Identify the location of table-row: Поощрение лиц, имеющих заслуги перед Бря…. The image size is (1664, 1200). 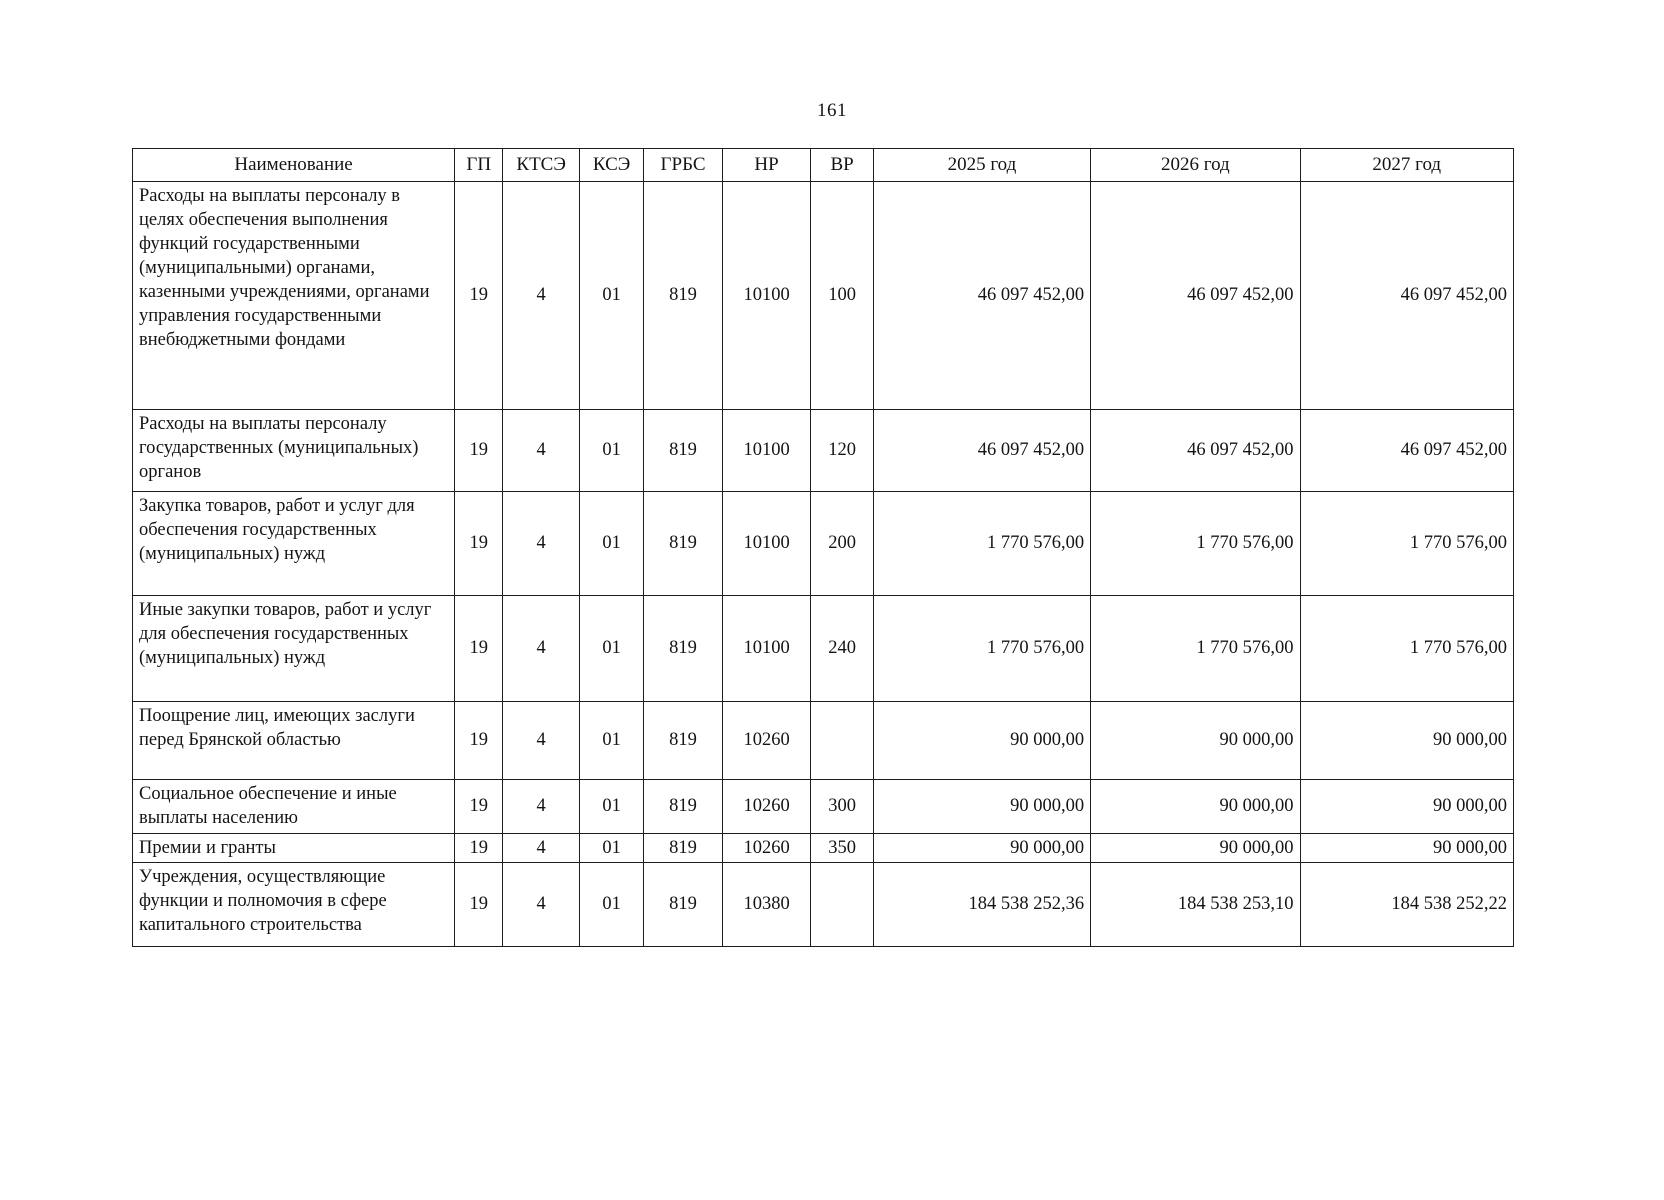
(823, 740).